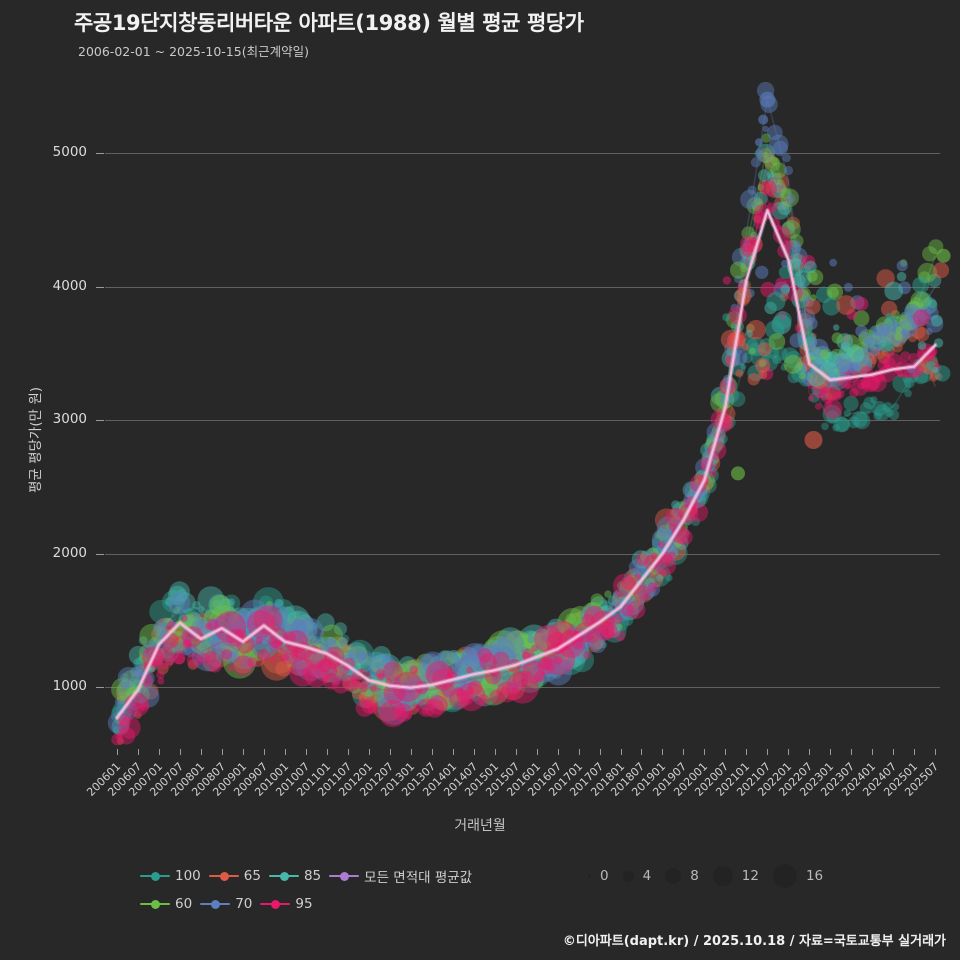 The width and height of the screenshot is (960, 960). I want to click on legend-item-모든 면적대 평균값: 모든 면적대 평균값, so click(400, 876).